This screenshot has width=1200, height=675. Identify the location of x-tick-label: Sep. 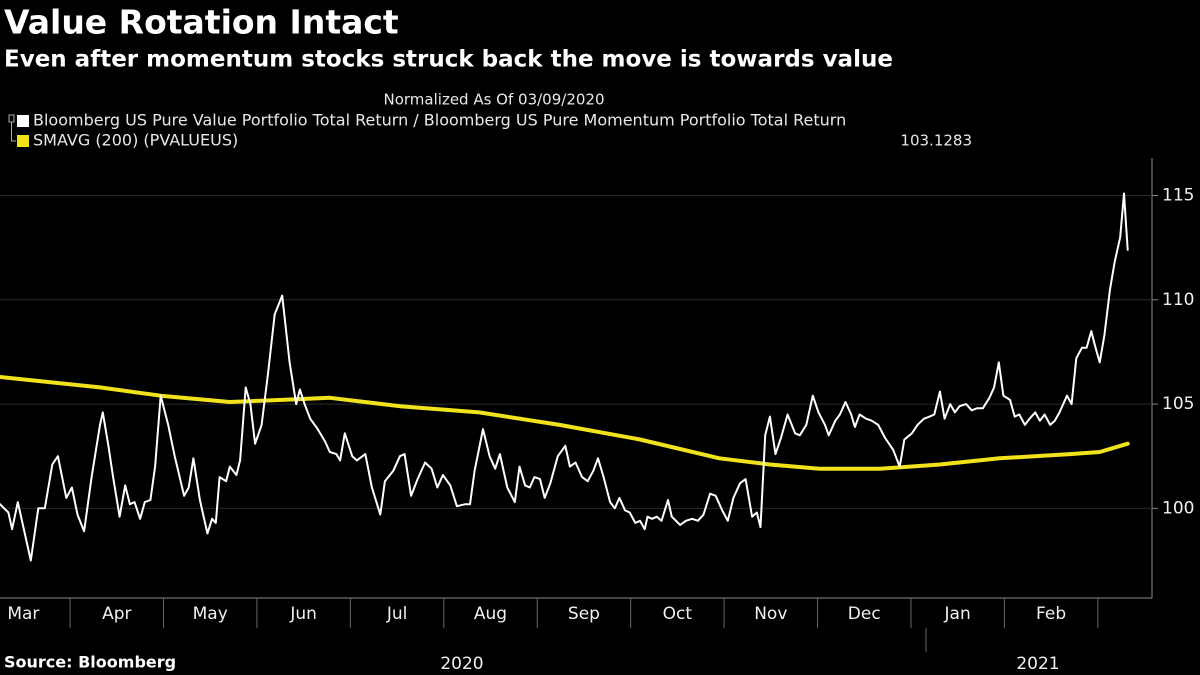
(584, 614).